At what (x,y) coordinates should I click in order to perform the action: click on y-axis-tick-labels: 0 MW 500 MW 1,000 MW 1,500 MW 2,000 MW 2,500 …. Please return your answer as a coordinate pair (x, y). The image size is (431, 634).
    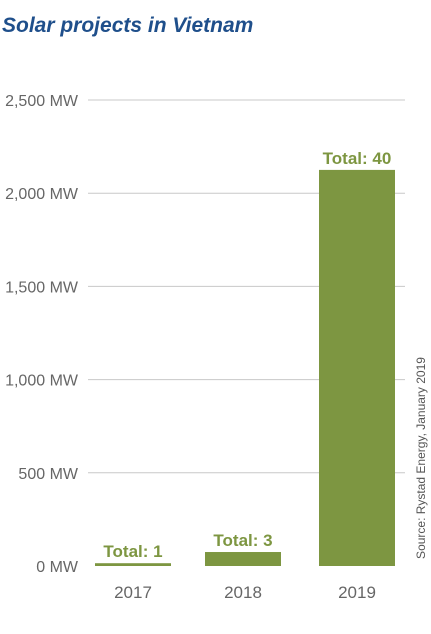
    Looking at the image, I should click on (42, 334).